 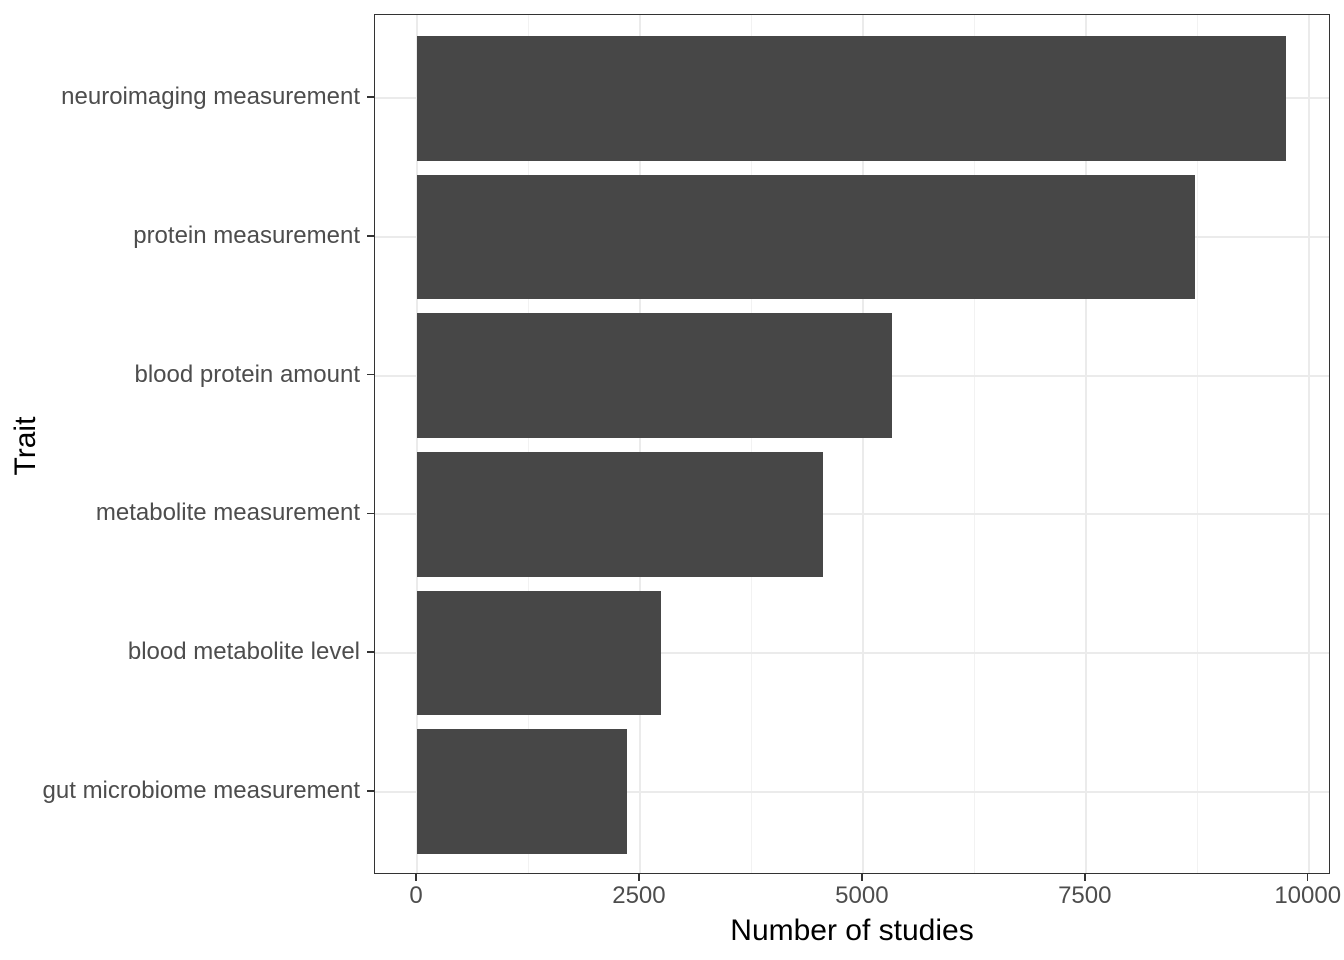 What do you see at coordinates (1308, 895) in the screenshot?
I see `x-tick-label-4: 10000` at bounding box center [1308, 895].